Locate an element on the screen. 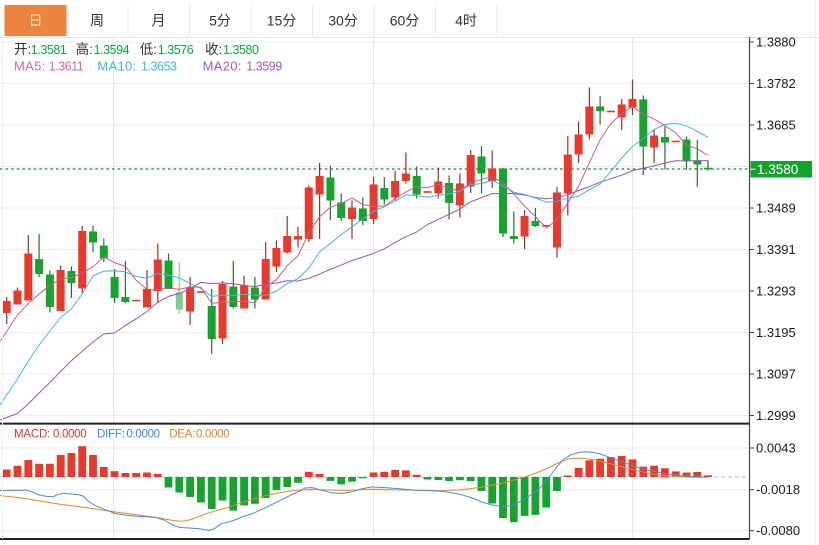  svg-text: 1.3391 is located at coordinates (776, 249).